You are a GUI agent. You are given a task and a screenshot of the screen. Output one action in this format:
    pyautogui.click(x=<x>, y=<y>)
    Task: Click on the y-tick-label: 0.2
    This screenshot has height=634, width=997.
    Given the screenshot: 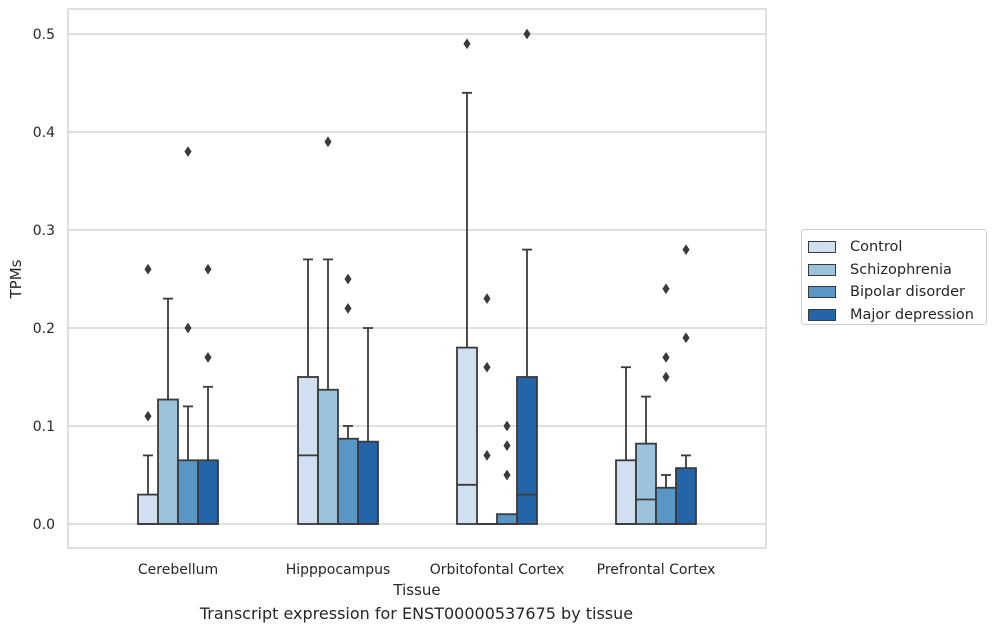 What is the action you would take?
    pyautogui.click(x=44, y=329)
    